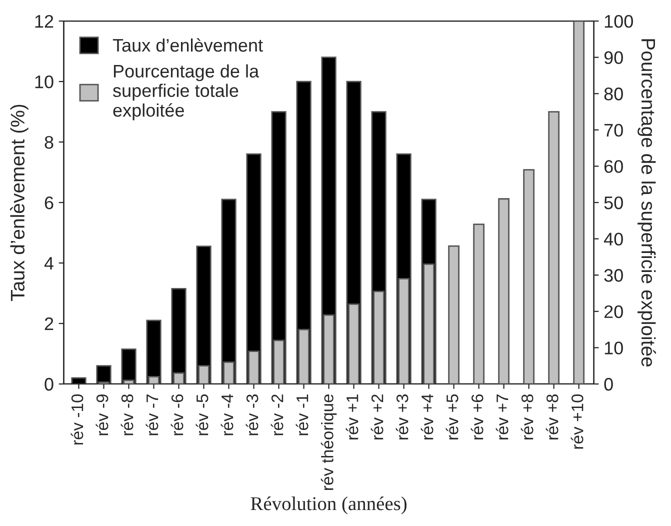 The width and height of the screenshot is (671, 526). I want to click on x-tick-label: rév -4, so click(227, 415).